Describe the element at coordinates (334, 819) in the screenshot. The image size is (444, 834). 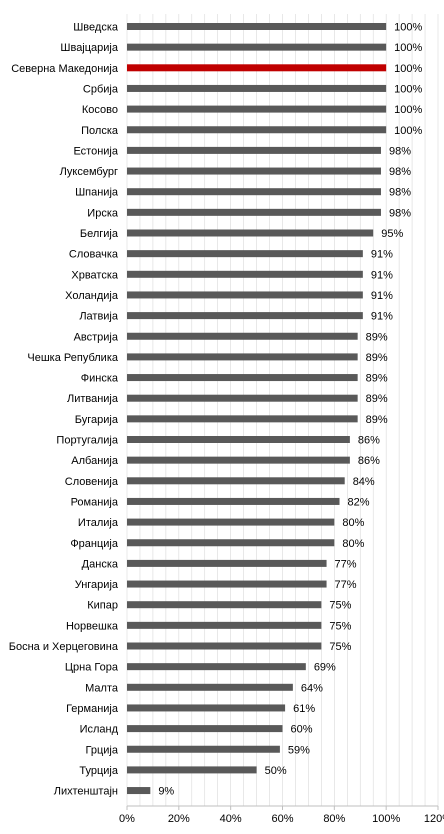
I see `x-tick-label: 80%` at that location.